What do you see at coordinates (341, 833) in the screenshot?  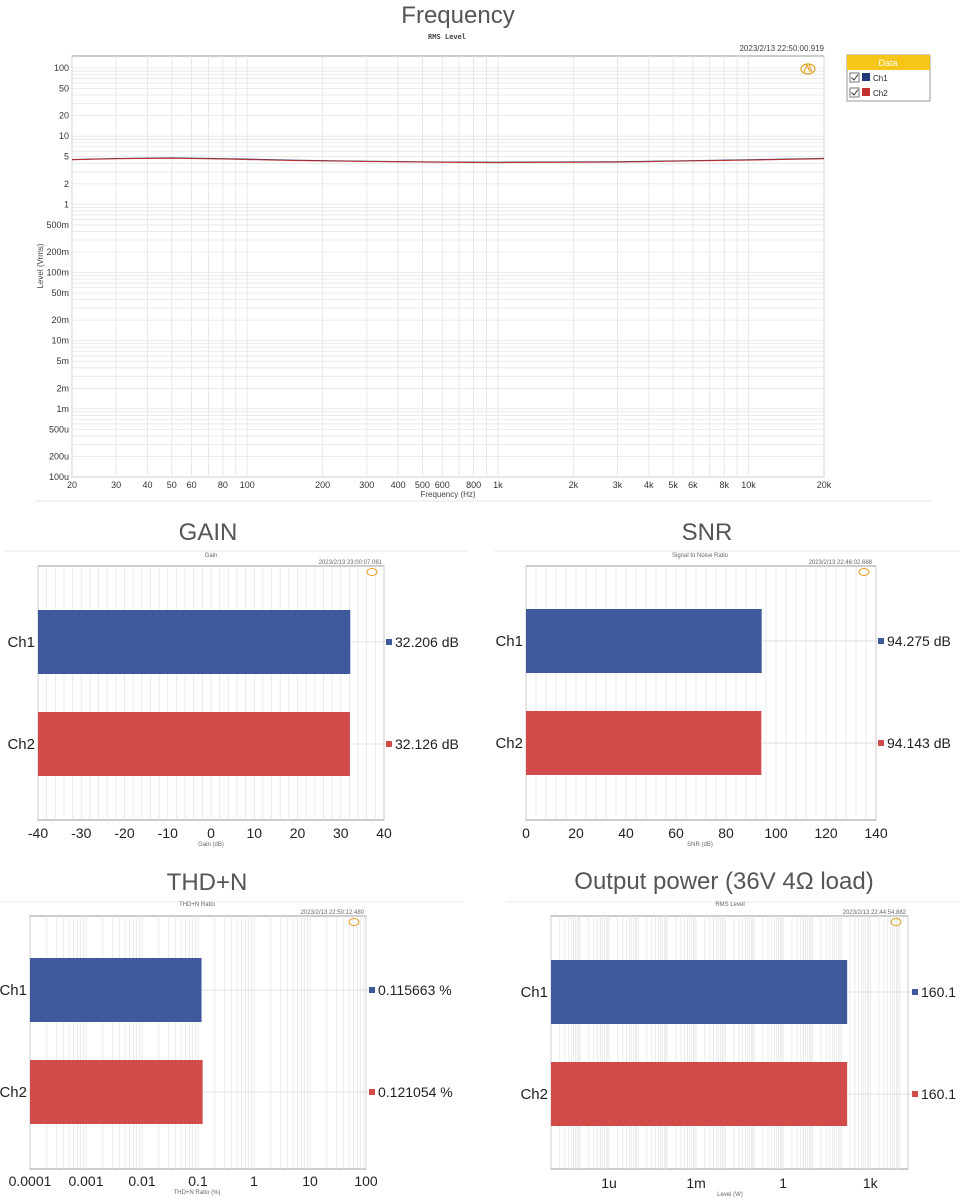 I see `x-tick-label: 30` at bounding box center [341, 833].